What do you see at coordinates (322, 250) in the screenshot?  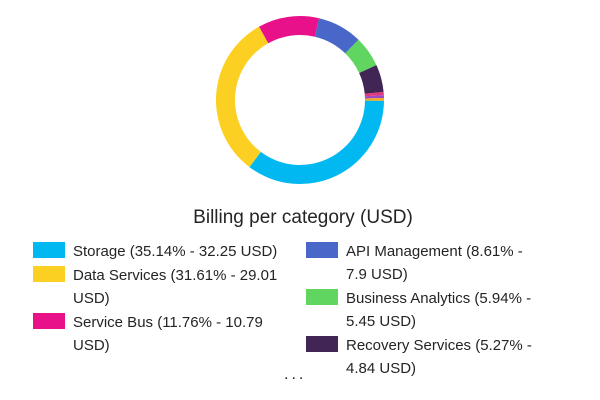 I see `legend-swatch-api-management` at bounding box center [322, 250].